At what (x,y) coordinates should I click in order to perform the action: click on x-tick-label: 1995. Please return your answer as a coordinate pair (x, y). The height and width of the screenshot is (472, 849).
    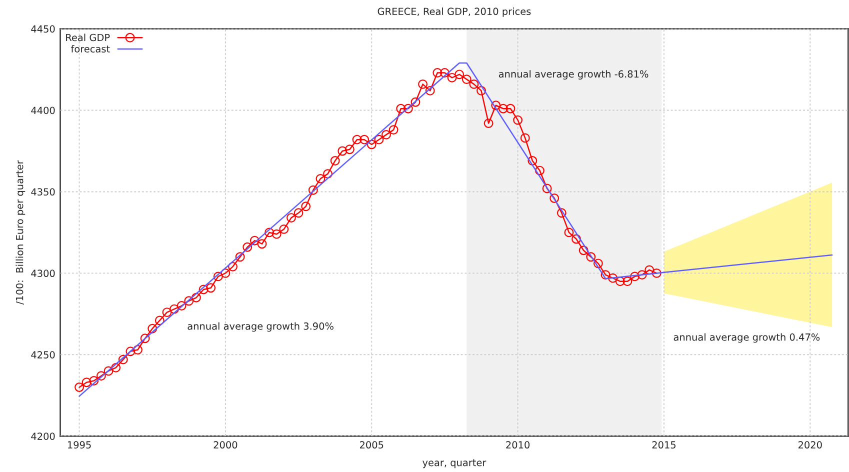
    Looking at the image, I should click on (79, 445).